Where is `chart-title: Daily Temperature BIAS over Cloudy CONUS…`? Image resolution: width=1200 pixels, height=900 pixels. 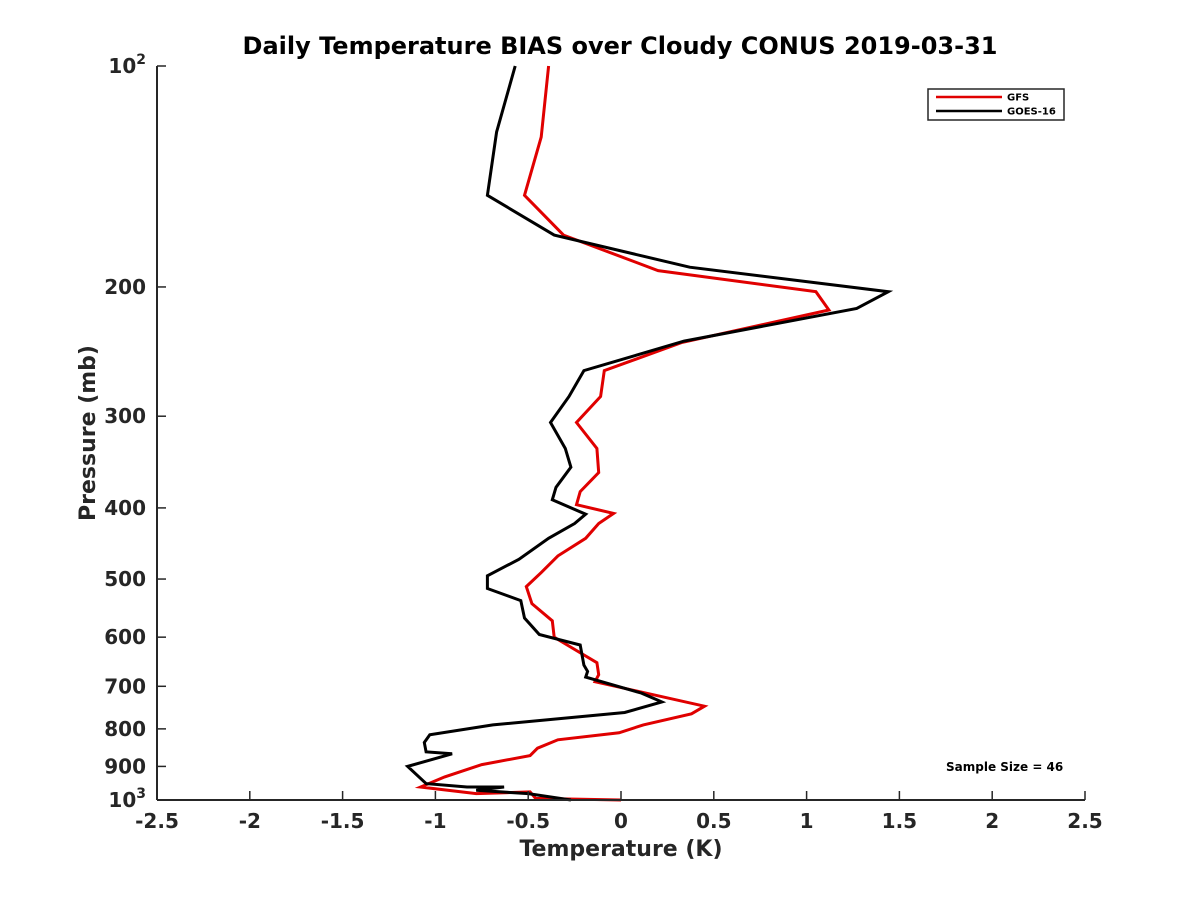
chart-title: Daily Temperature BIAS over Cloudy CONUS… is located at coordinates (620, 46).